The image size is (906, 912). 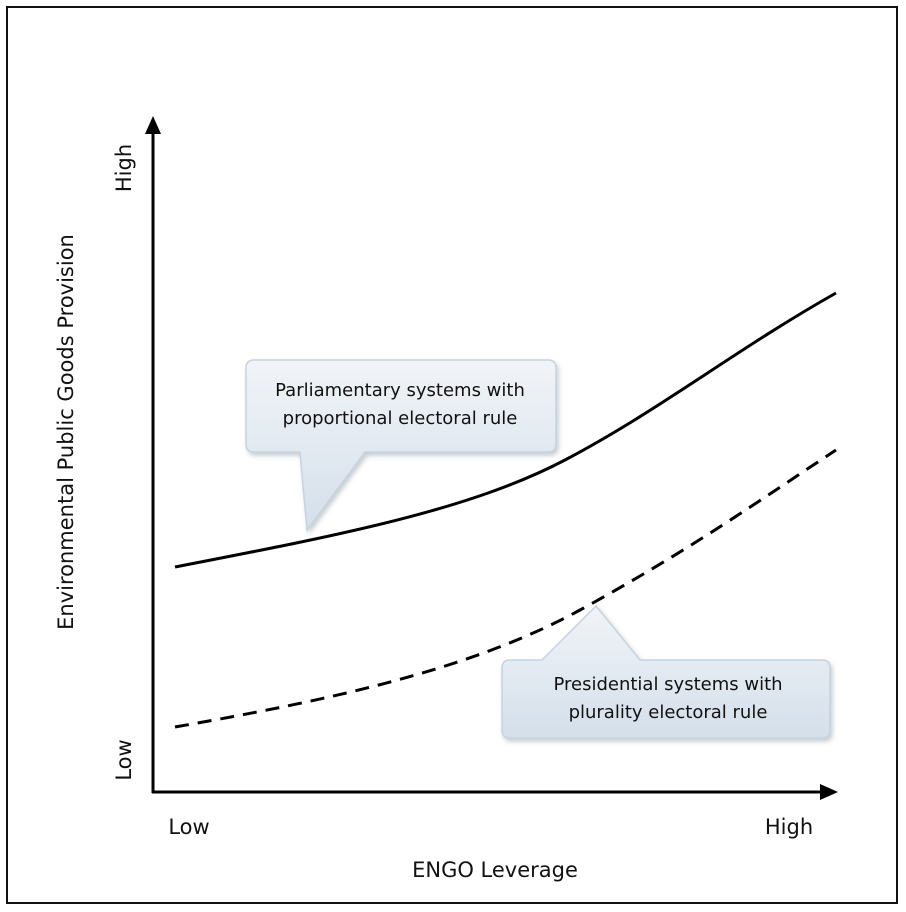 I want to click on y-axis-high-label: High, so click(x=124, y=168).